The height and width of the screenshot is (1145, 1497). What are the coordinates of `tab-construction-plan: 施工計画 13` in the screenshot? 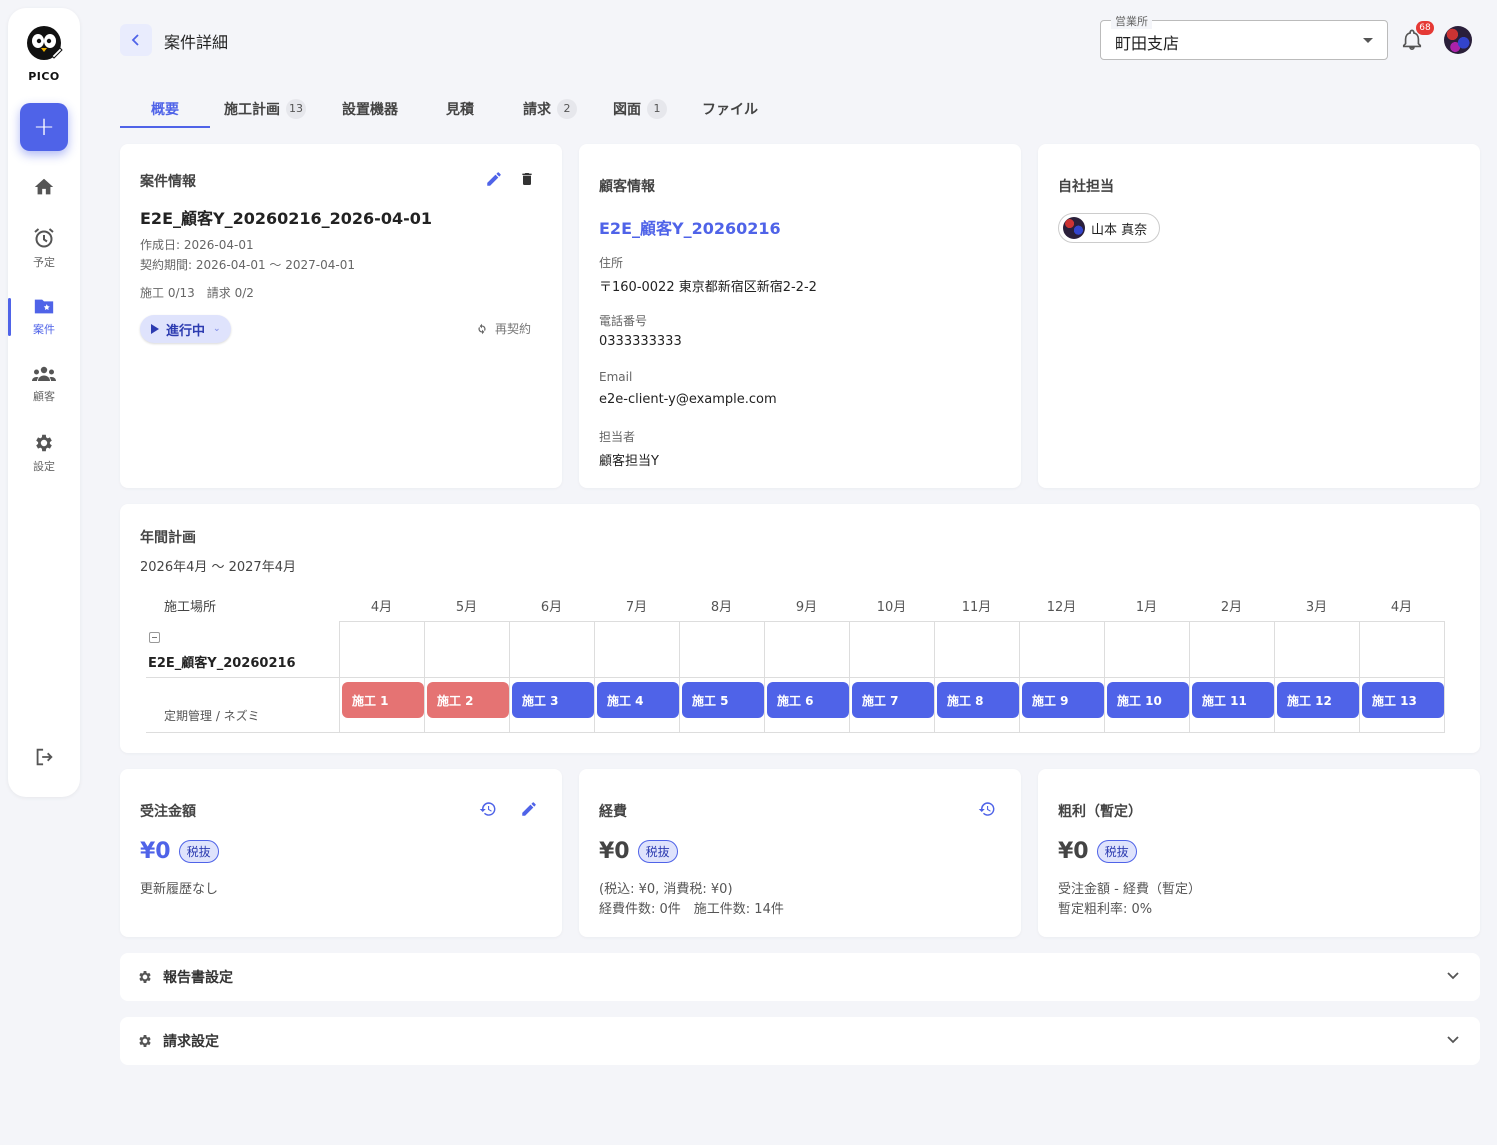 It's located at (265, 109).